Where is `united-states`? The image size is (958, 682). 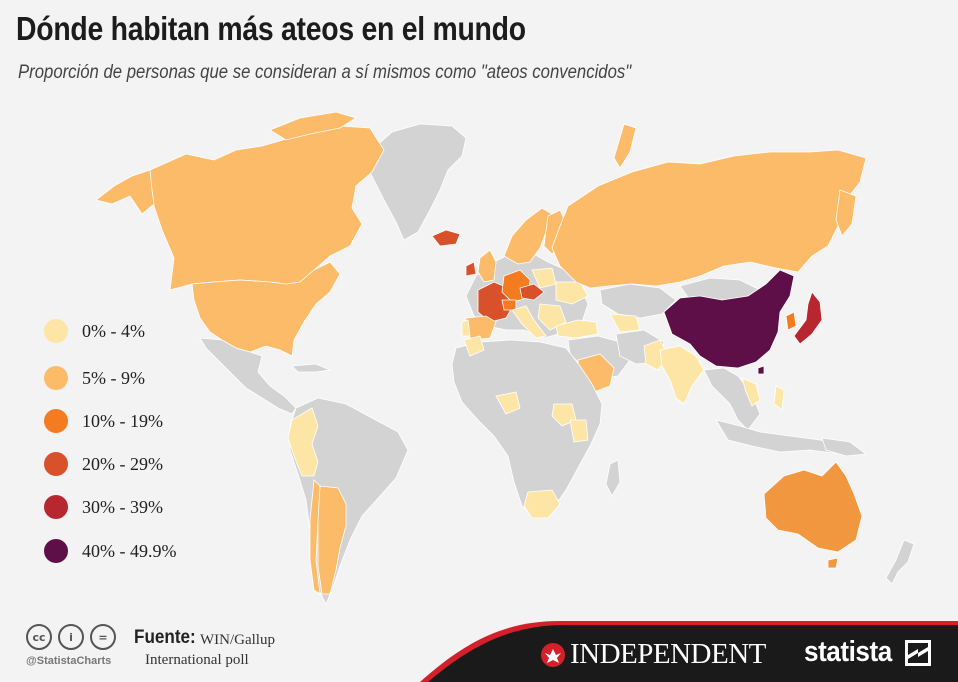
united-states is located at coordinates (266, 309).